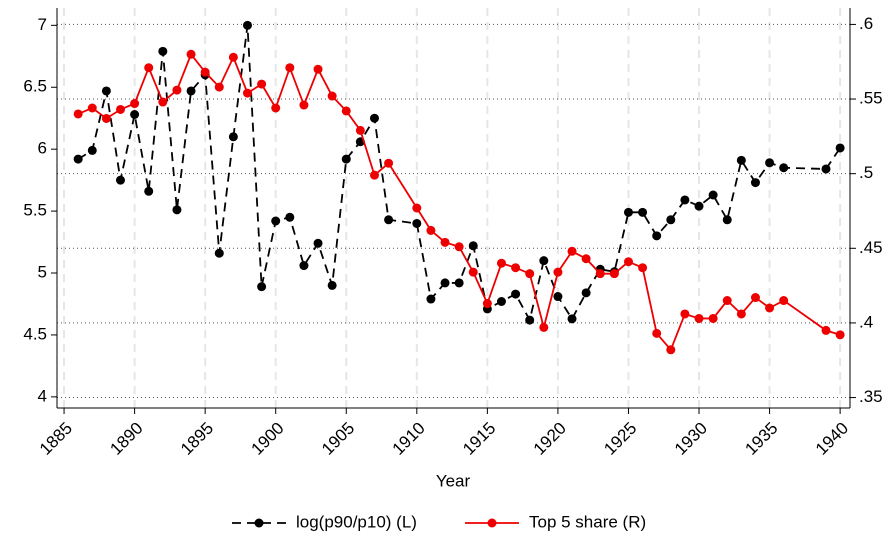  Describe the element at coordinates (866, 172) in the screenshot. I see `y2-tick-label: .5` at that location.